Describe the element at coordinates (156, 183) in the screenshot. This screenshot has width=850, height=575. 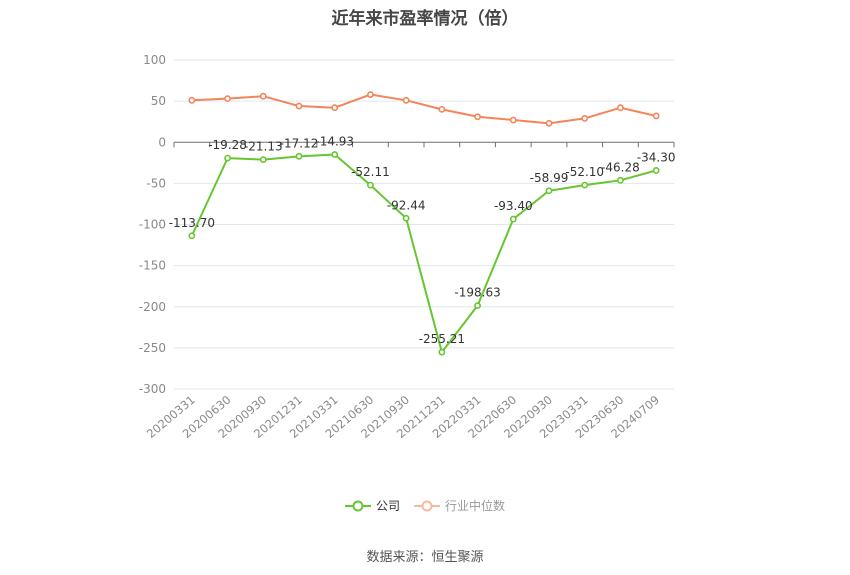
I see `y-tick-label: -50` at that location.